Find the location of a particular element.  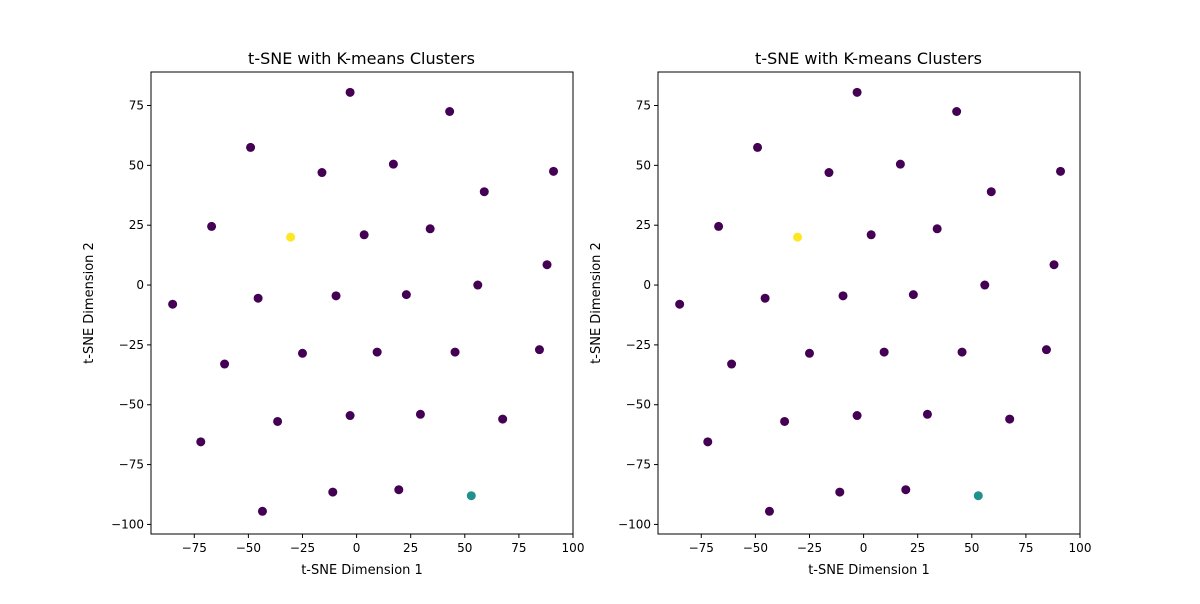

x-tick-label: 50 is located at coordinates (971, 548).